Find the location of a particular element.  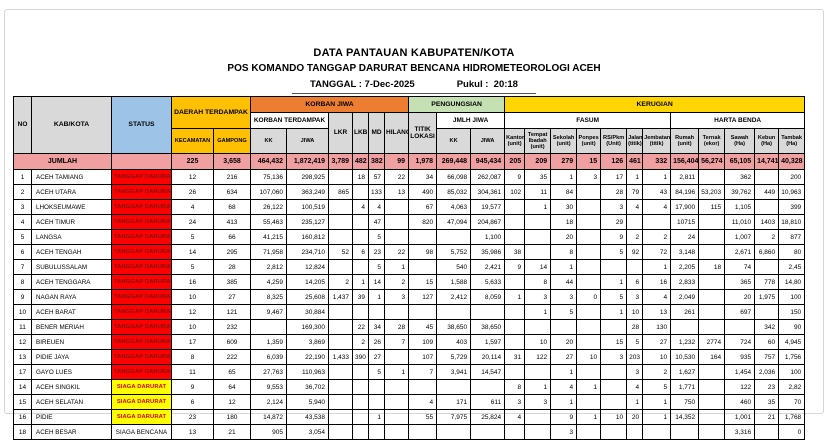

jumlah-value: 40,328 is located at coordinates (792, 161).